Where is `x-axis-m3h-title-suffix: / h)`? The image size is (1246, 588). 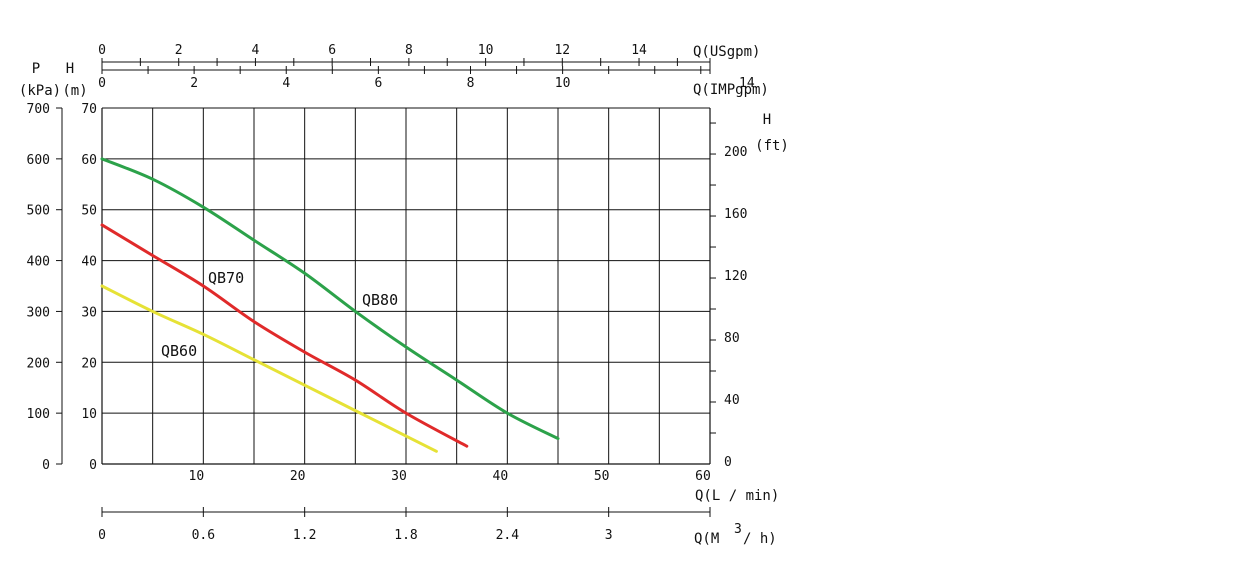 x-axis-m3h-title-suffix: / h) is located at coordinates (760, 539).